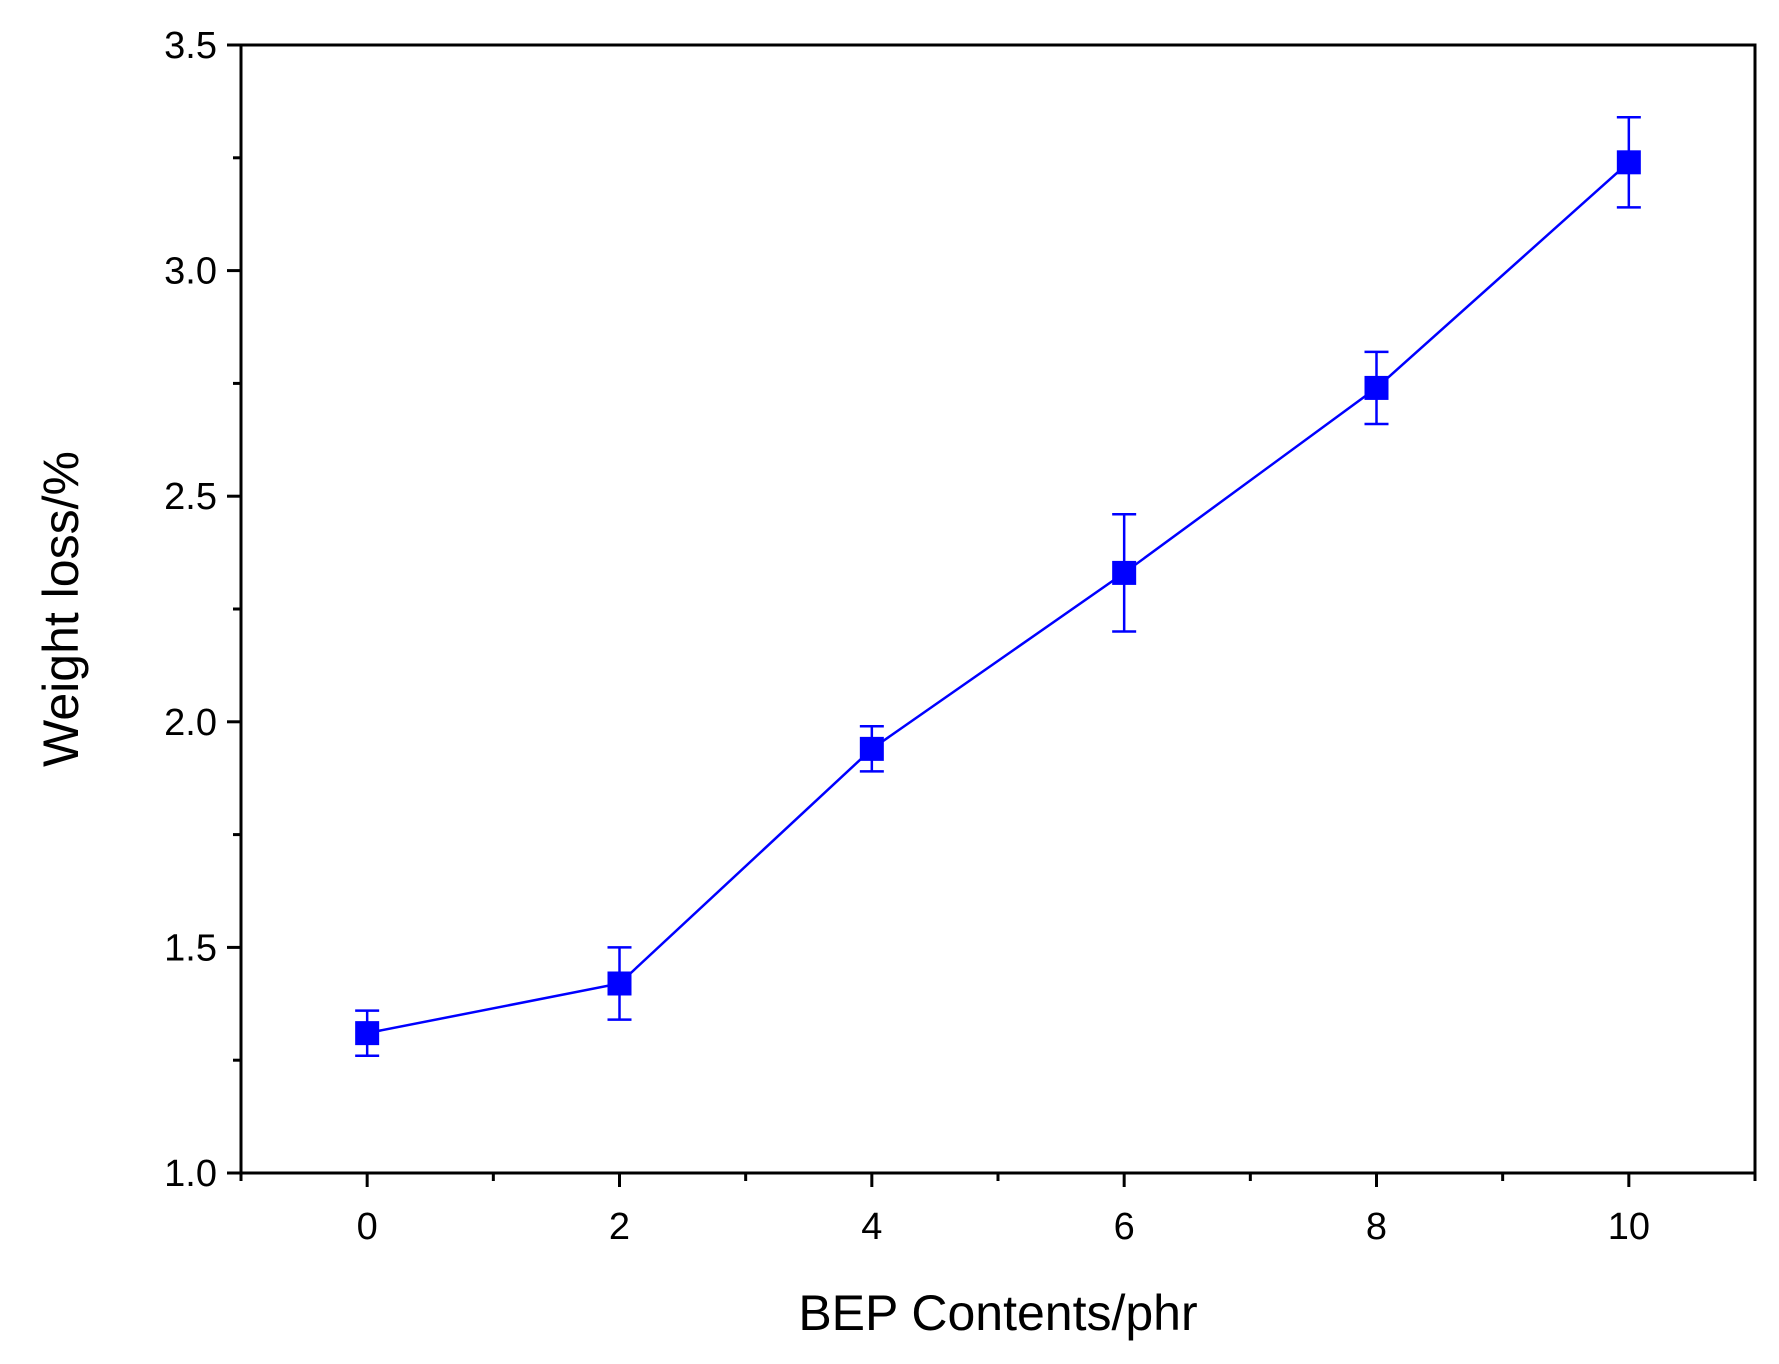  What do you see at coordinates (190, 272) in the screenshot?
I see `y-tick-label: 3.0` at bounding box center [190, 272].